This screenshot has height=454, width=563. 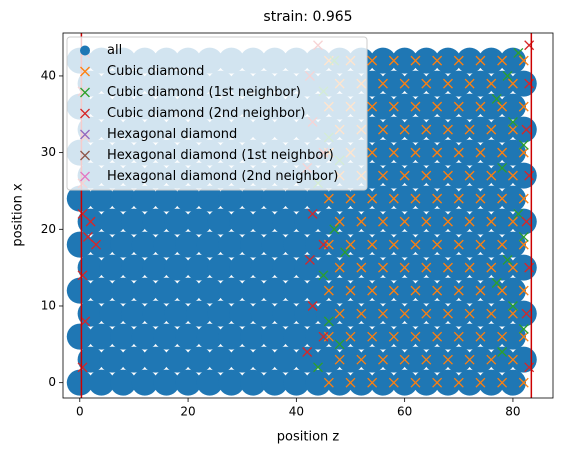 What do you see at coordinates (114, 50) in the screenshot?
I see `legend-label: all` at bounding box center [114, 50].